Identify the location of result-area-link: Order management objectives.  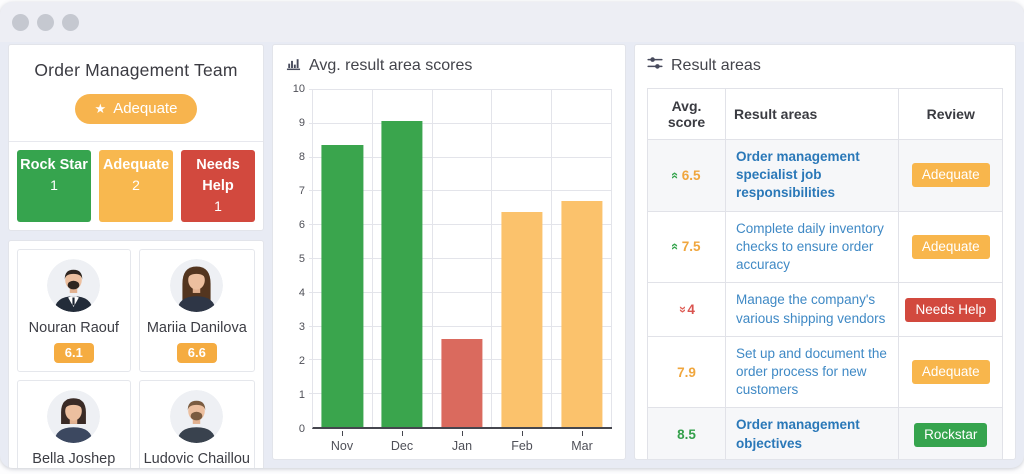
(798, 434).